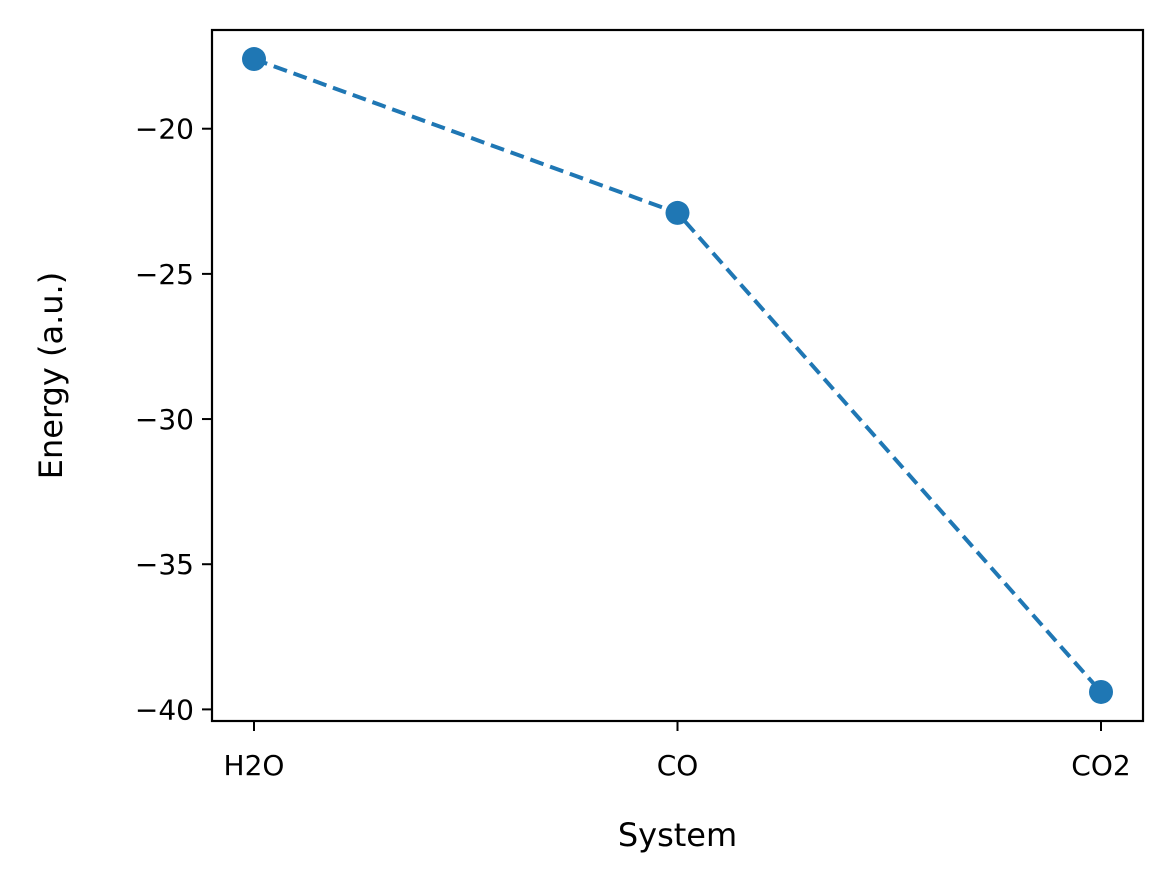  Describe the element at coordinates (164, 129) in the screenshot. I see `y-tick-label: −20` at that location.